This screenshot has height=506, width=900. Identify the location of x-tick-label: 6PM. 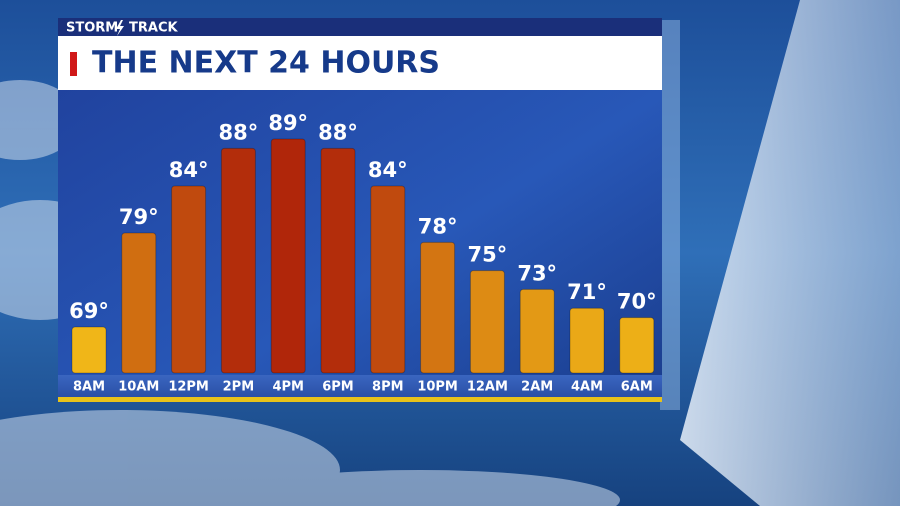
(338, 387).